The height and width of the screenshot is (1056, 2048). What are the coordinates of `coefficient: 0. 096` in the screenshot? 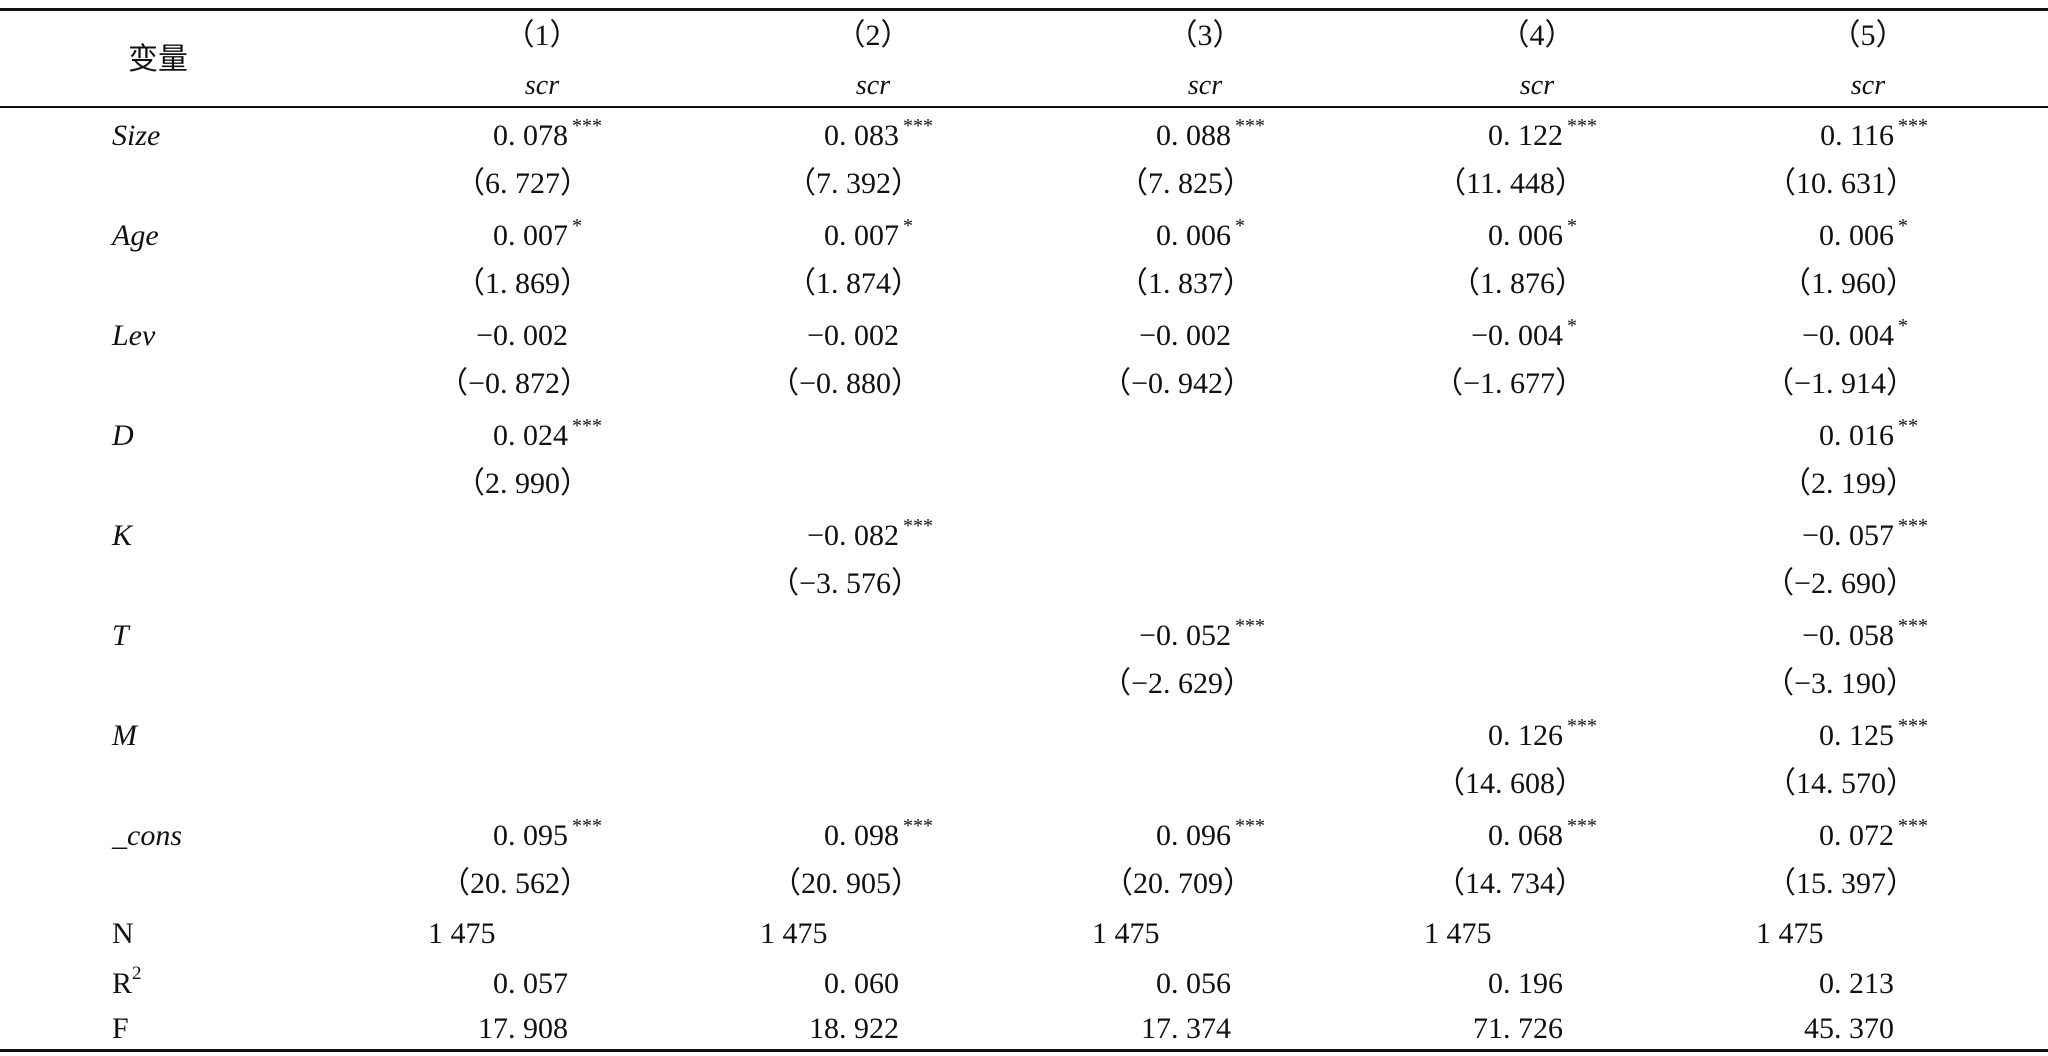 It's located at (1193, 835).